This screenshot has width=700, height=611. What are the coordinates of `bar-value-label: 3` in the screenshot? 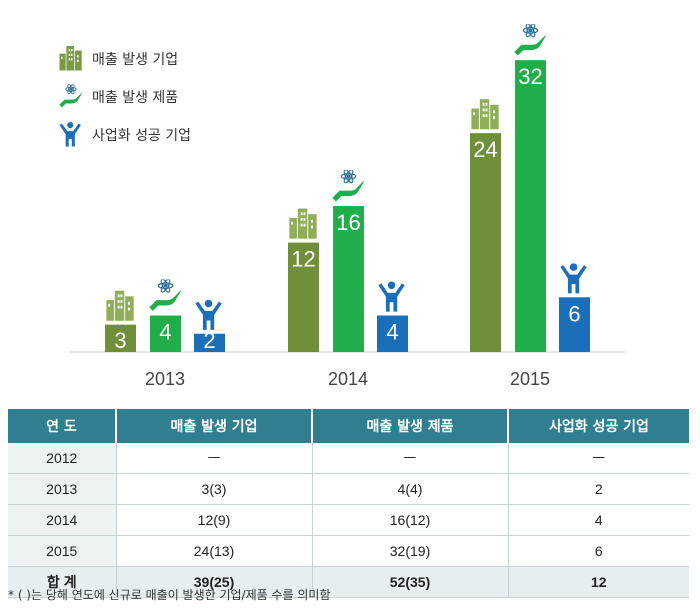 It's located at (120, 340).